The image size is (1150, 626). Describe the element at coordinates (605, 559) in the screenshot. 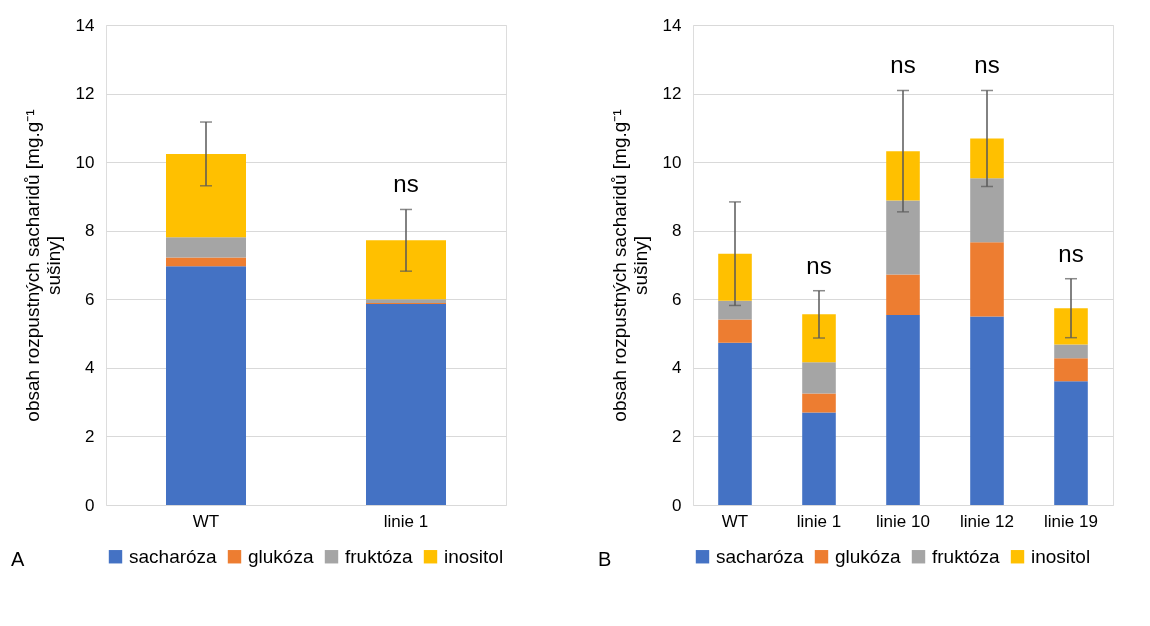

I see `text: B` at that location.